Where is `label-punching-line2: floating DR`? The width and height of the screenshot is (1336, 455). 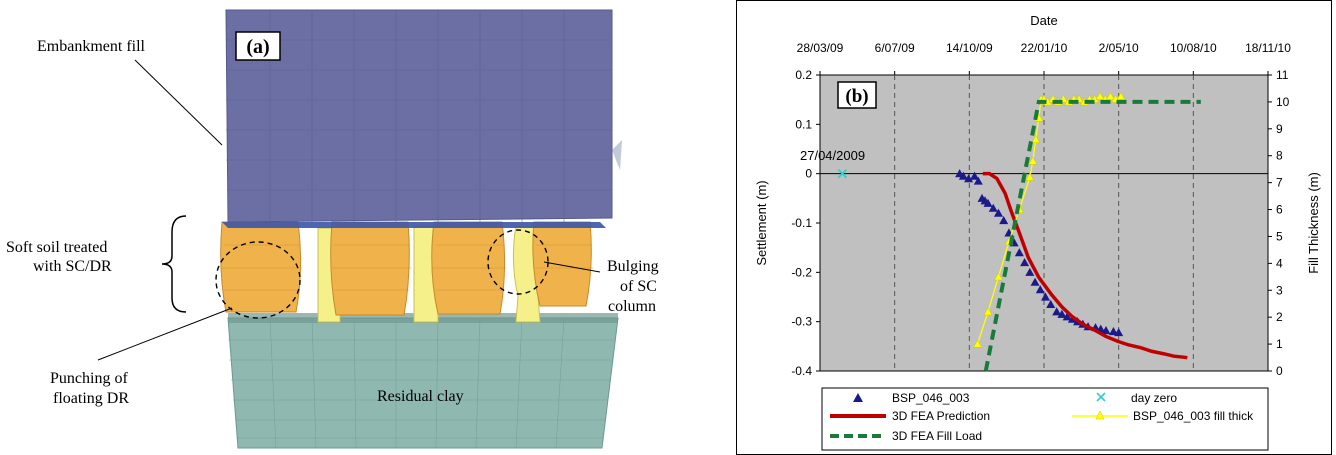 label-punching-line2: floating DR is located at coordinates (91, 398).